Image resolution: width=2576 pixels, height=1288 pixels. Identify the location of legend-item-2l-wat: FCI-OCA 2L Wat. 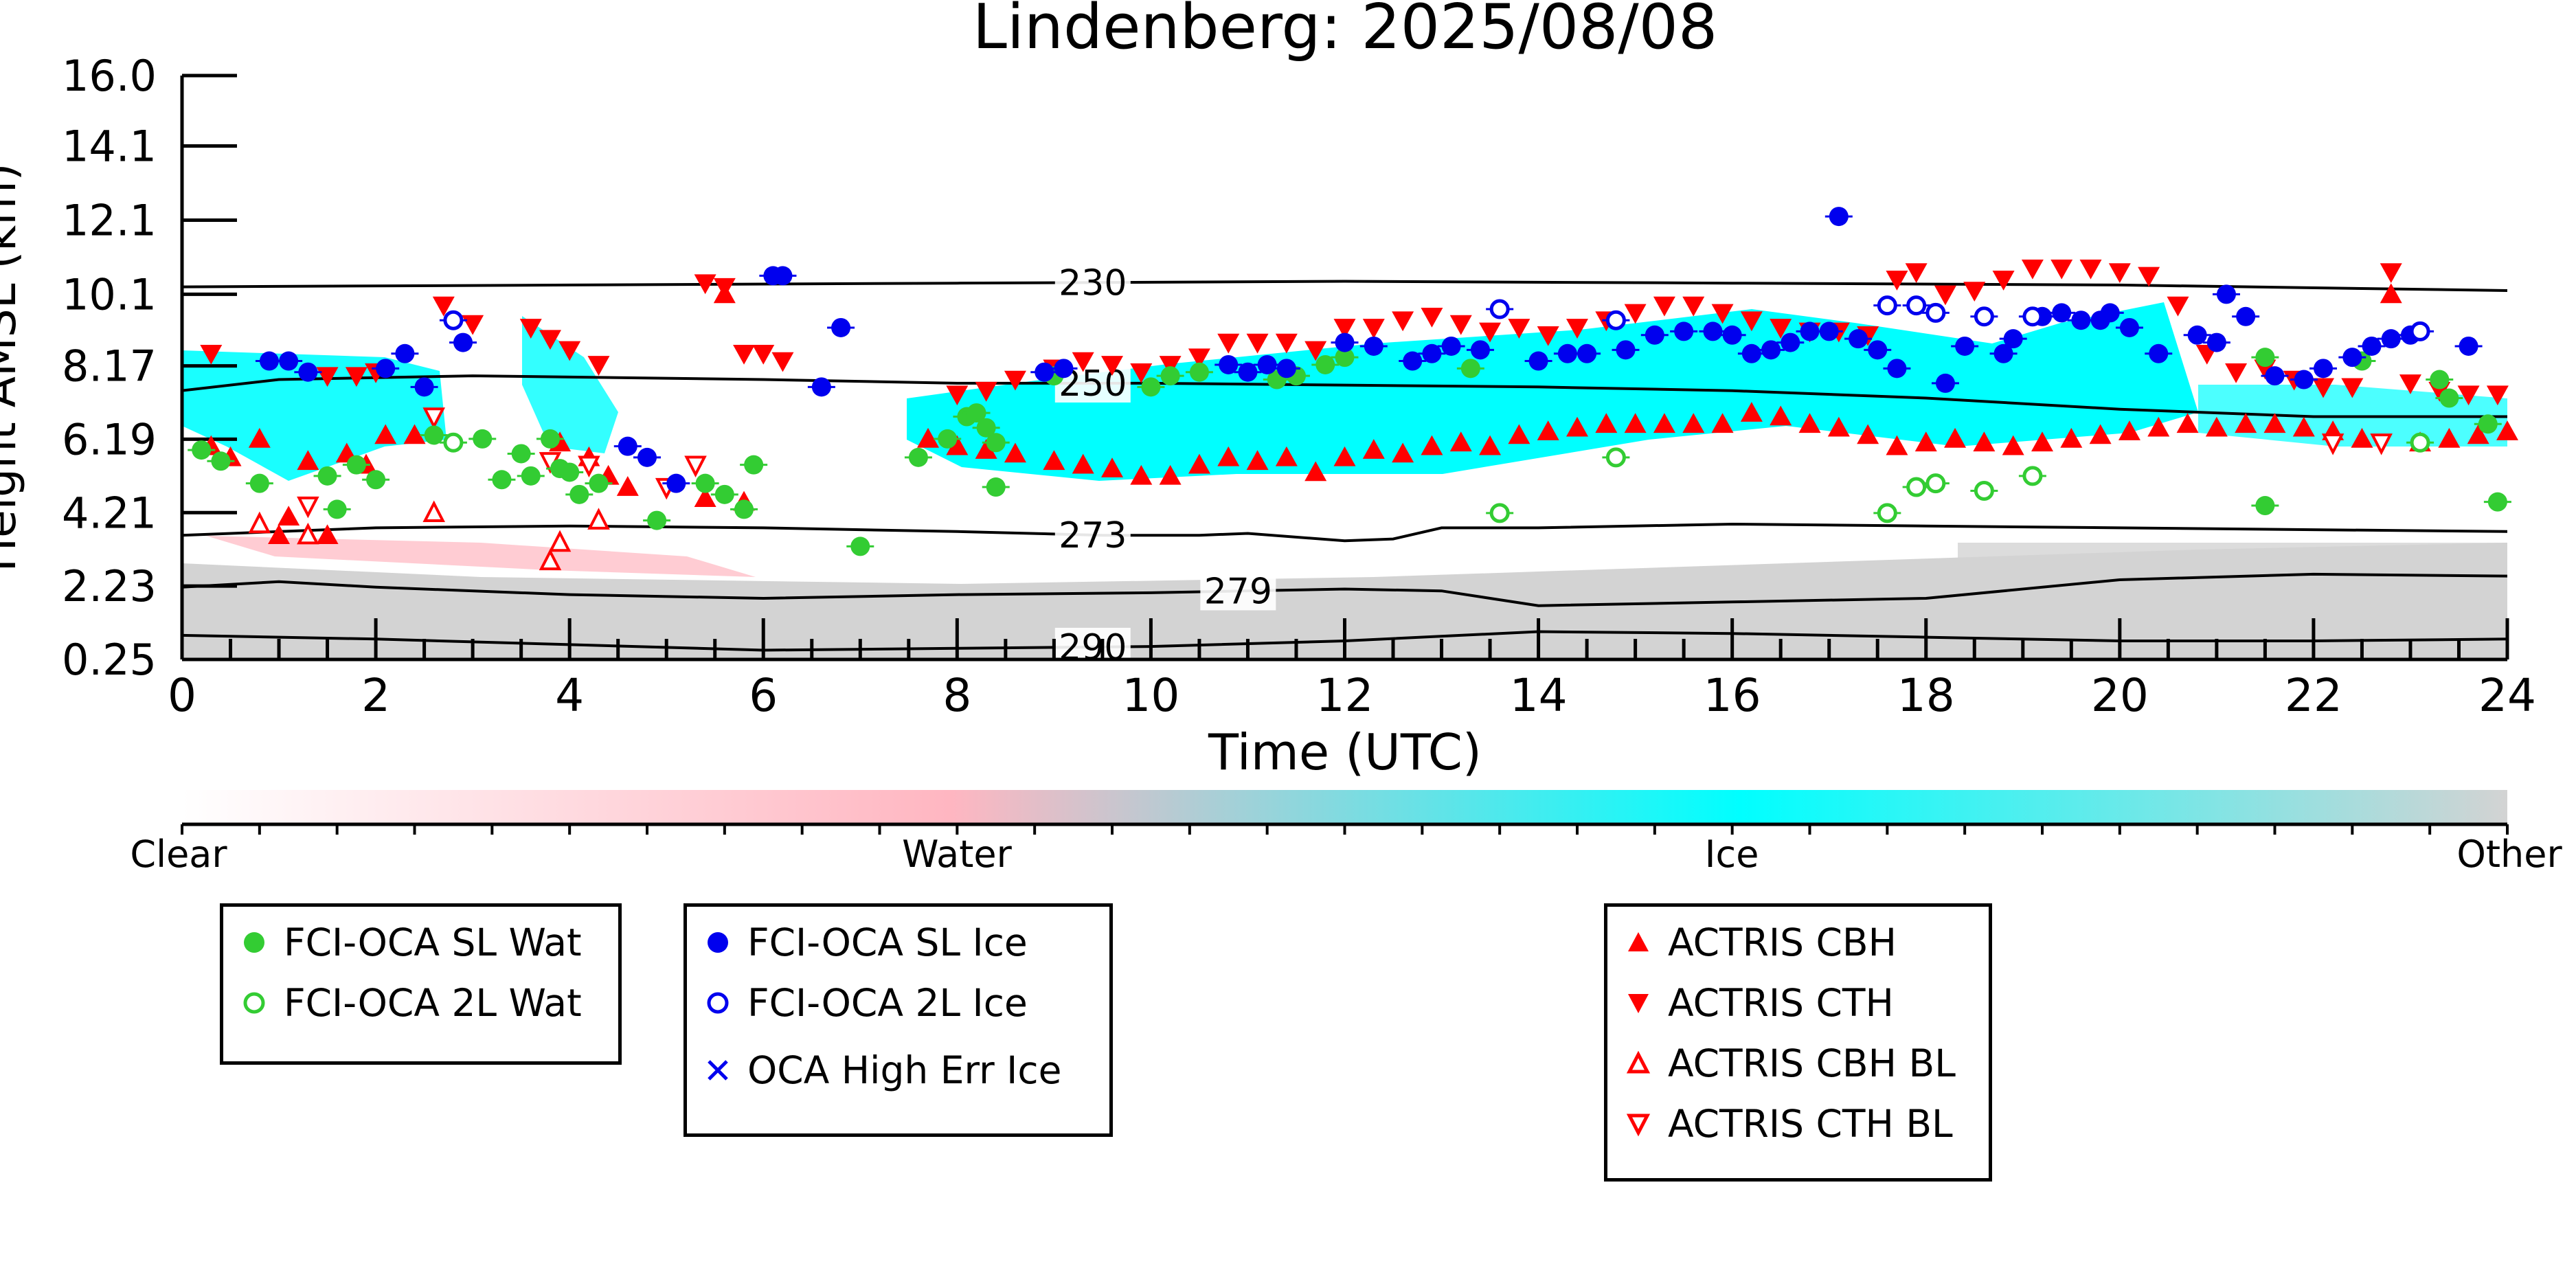
(409, 1003).